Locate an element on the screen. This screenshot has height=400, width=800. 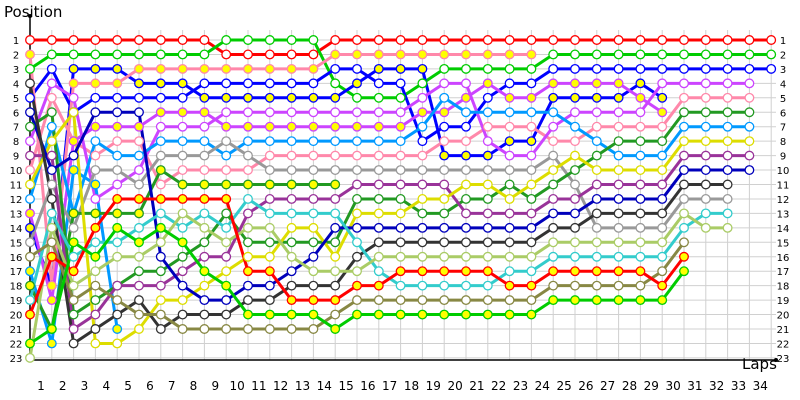
y-tick-label-right: 9 is located at coordinates (783, 157).